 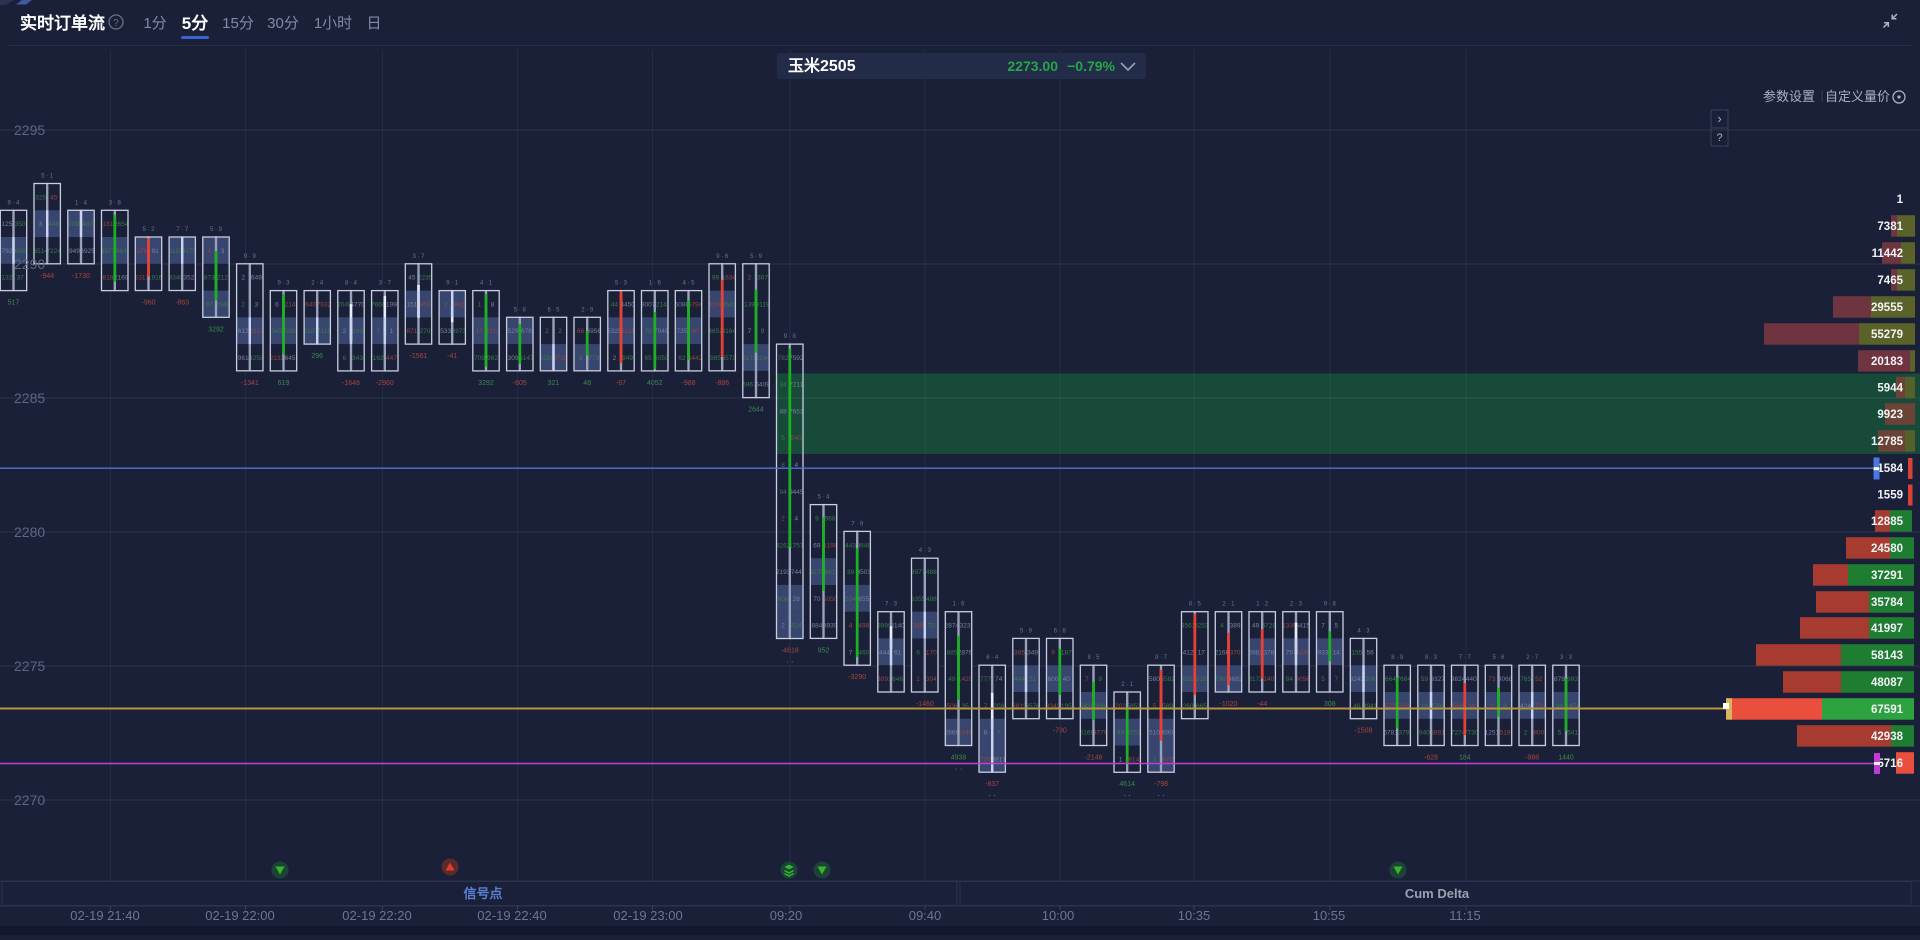 What do you see at coordinates (864, 572) in the screenshot?
I see `svg-text: 3503` at bounding box center [864, 572].